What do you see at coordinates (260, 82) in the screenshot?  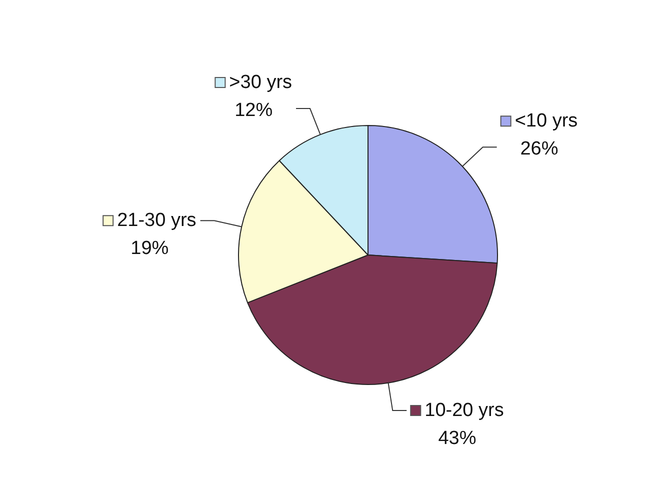 I see `legend-label: >30 yrs` at bounding box center [260, 82].